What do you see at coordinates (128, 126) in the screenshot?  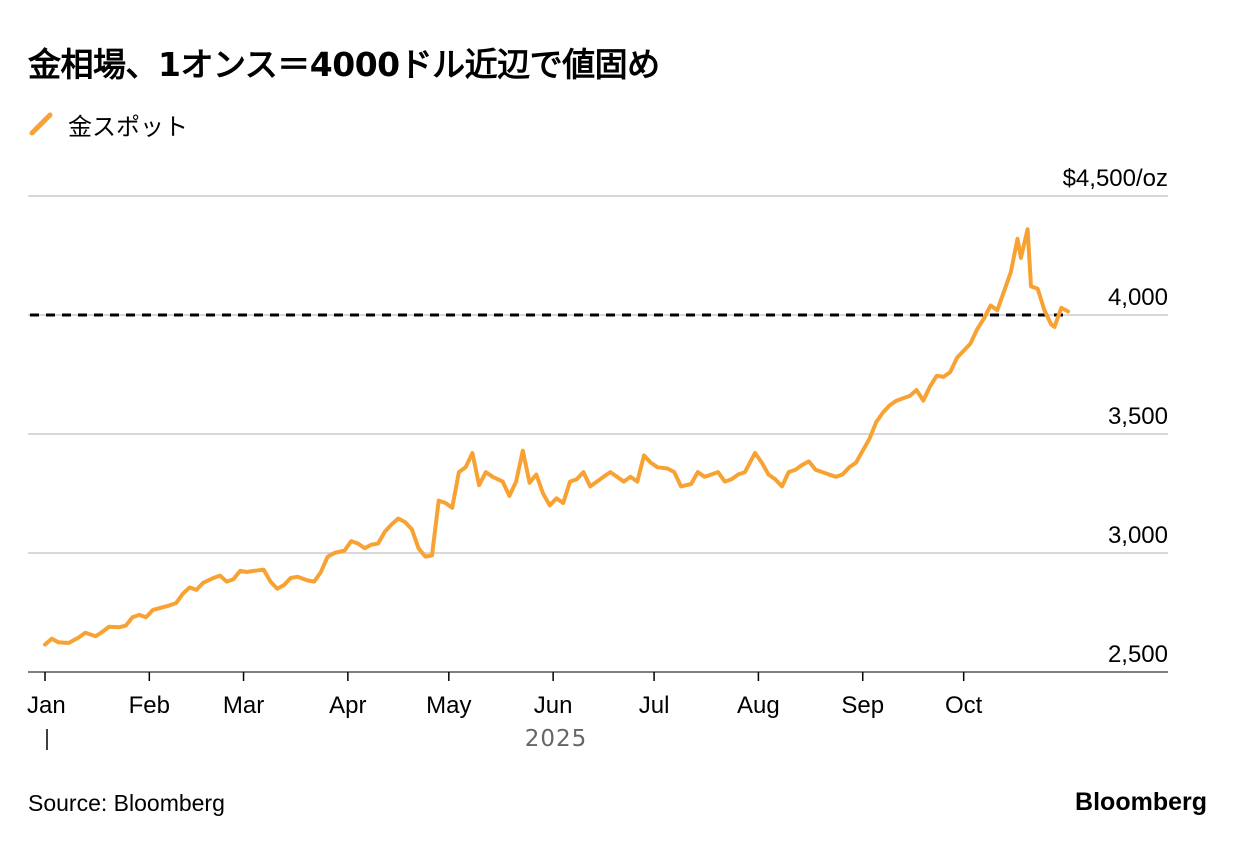 I see `legend-label: 金スポット` at bounding box center [128, 126].